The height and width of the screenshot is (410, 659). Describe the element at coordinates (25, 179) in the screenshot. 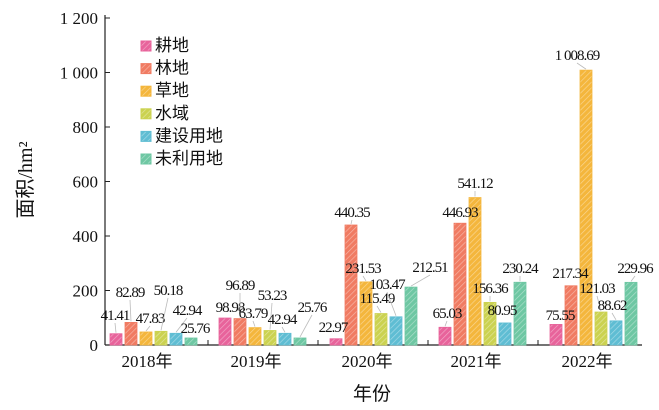

I see `y-axis-title: 面积/hm²` at that location.